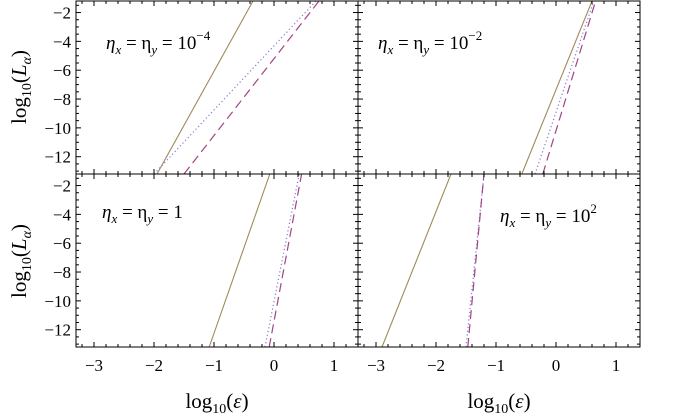 The image size is (680, 420). What do you see at coordinates (430, 42) in the screenshot?
I see `panel-annotation: ηx = ηy = 10−2` at bounding box center [430, 42].